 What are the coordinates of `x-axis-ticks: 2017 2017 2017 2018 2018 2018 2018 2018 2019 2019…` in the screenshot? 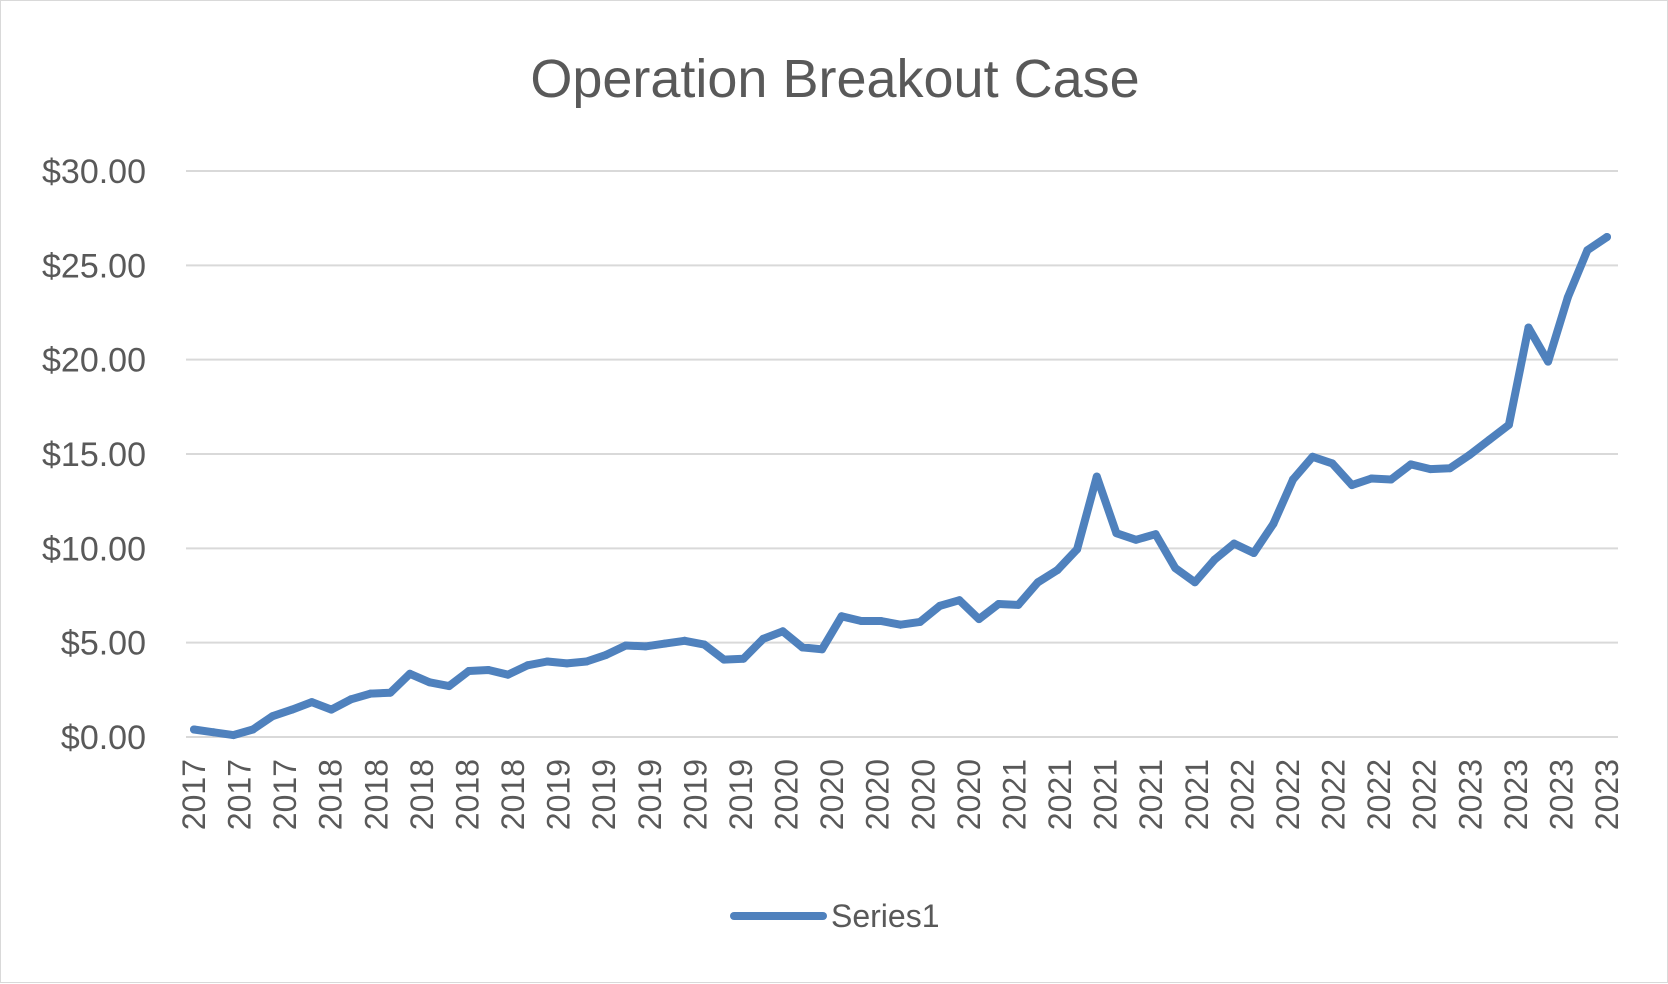 It's located at (900, 794).